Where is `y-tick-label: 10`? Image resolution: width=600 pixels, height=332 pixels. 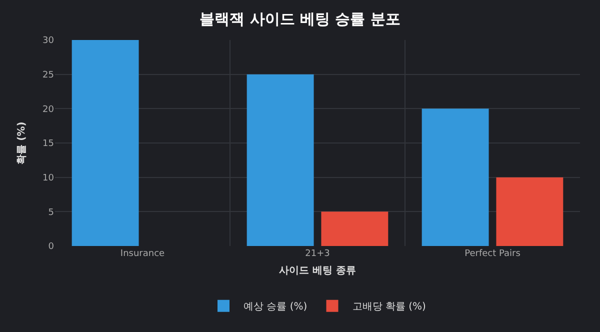 y-tick-label: 10 is located at coordinates (48, 178).